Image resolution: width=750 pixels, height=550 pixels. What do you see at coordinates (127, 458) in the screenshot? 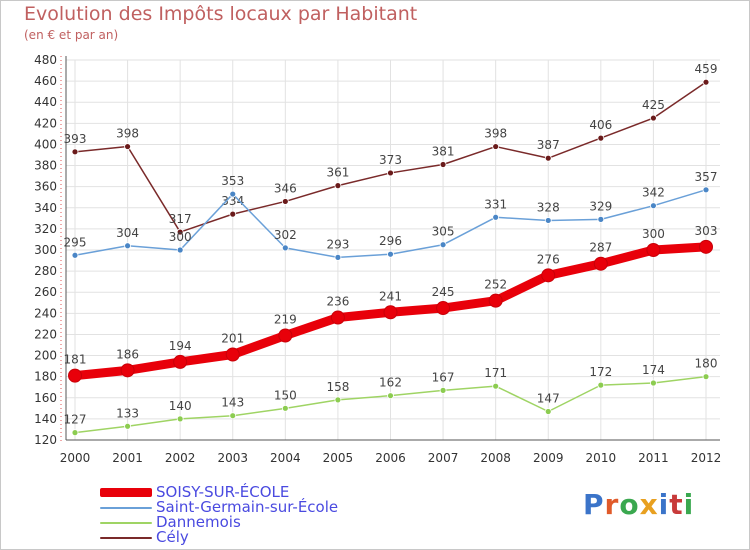
I see `x-tick-label: 2001` at bounding box center [127, 458].